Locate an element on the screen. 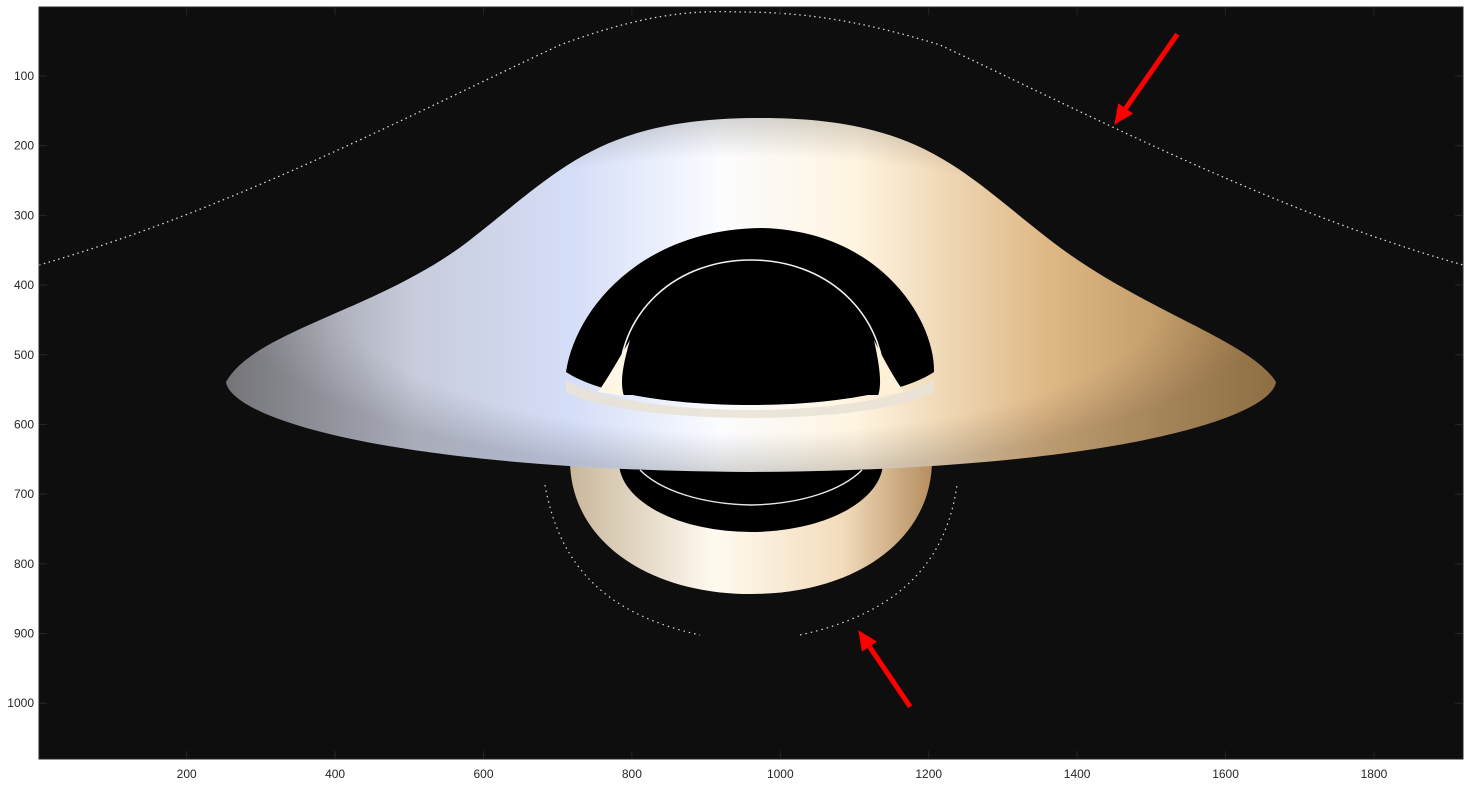  y-tick-label: 700 is located at coordinates (24, 494).